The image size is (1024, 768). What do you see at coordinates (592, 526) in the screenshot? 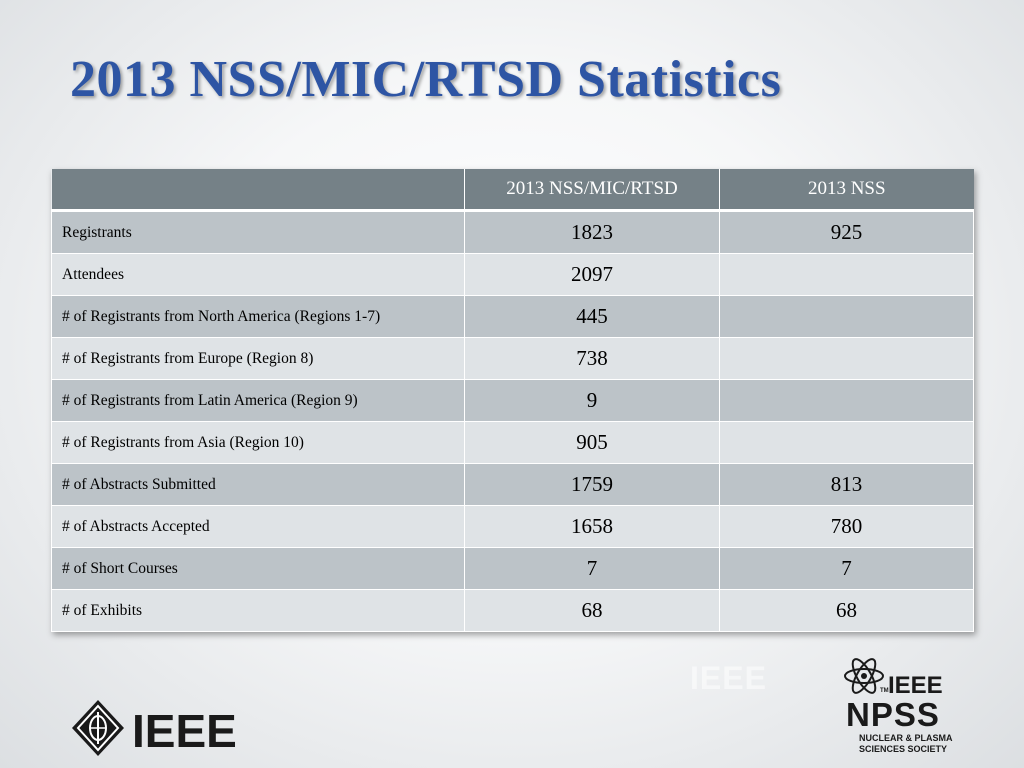
I see `cell-nss-mic-rtsd: 1658` at bounding box center [592, 526].